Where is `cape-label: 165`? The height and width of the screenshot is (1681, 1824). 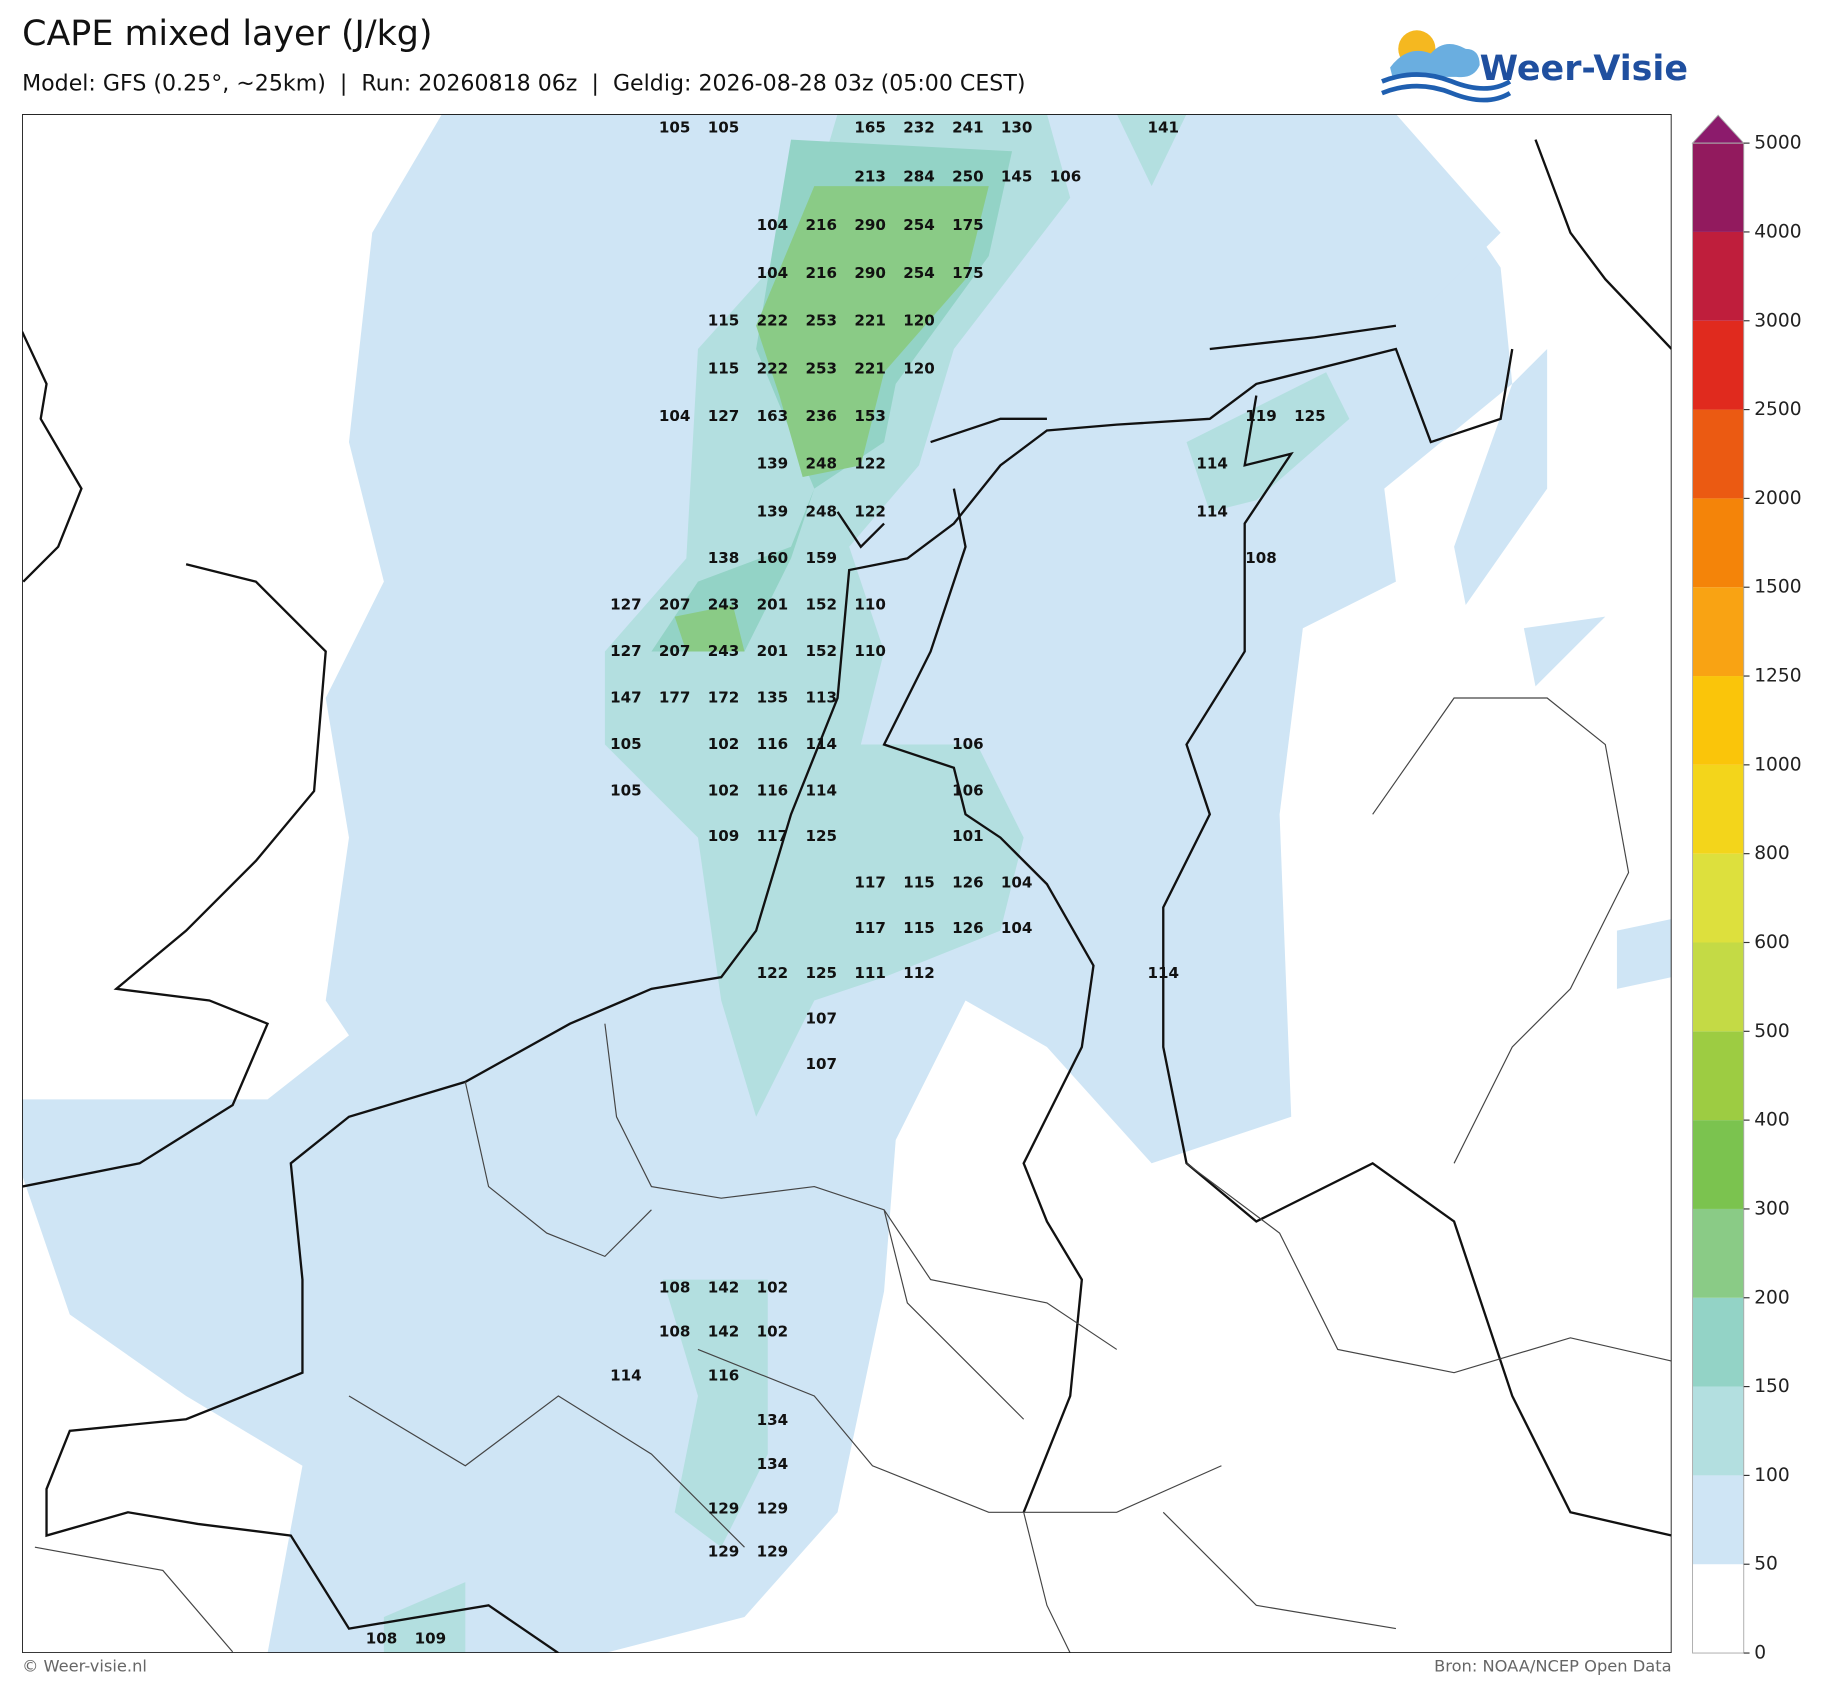
cape-label: 165 is located at coordinates (870, 128).